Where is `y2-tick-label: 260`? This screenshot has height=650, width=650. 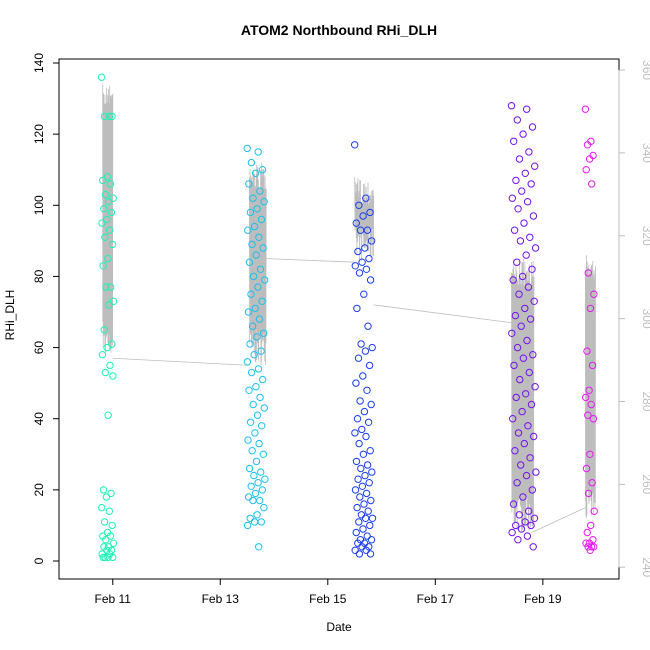 y2-tick-label: 260 is located at coordinates (645, 484).